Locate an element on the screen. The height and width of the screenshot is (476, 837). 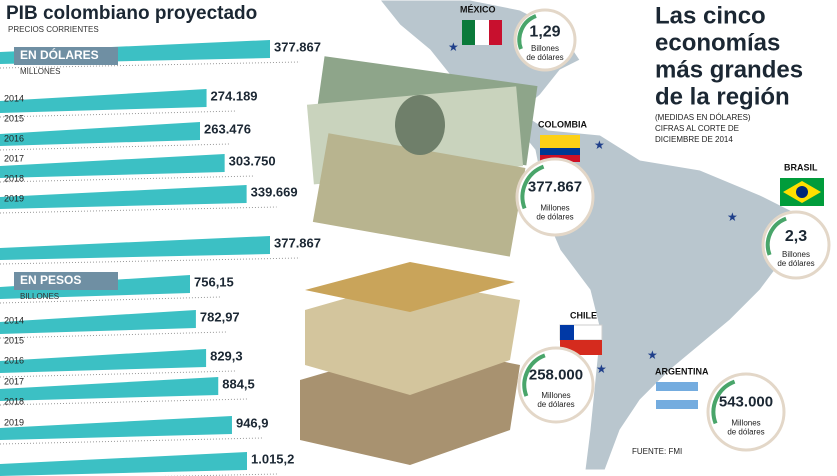
bar-label: 274.189 is located at coordinates (234, 95).